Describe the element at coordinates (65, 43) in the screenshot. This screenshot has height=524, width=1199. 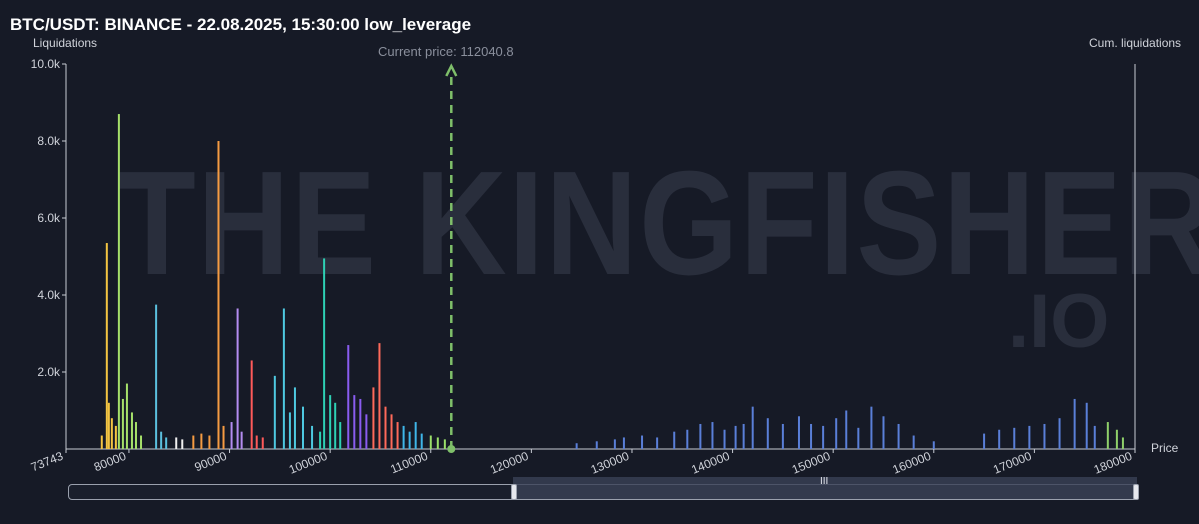
I see `y-axis-title: Liquidations` at that location.